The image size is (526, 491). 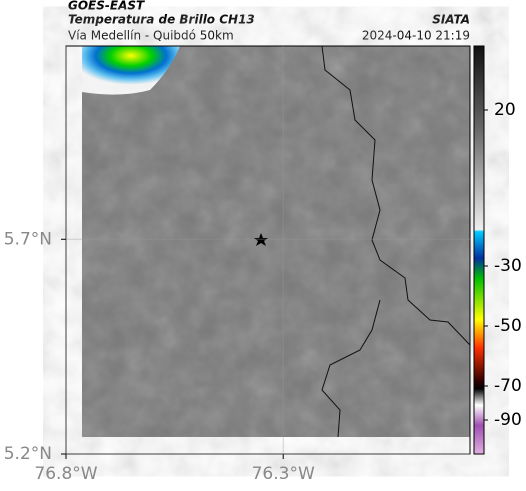 I want to click on colorbar-label: 20, so click(x=505, y=110).